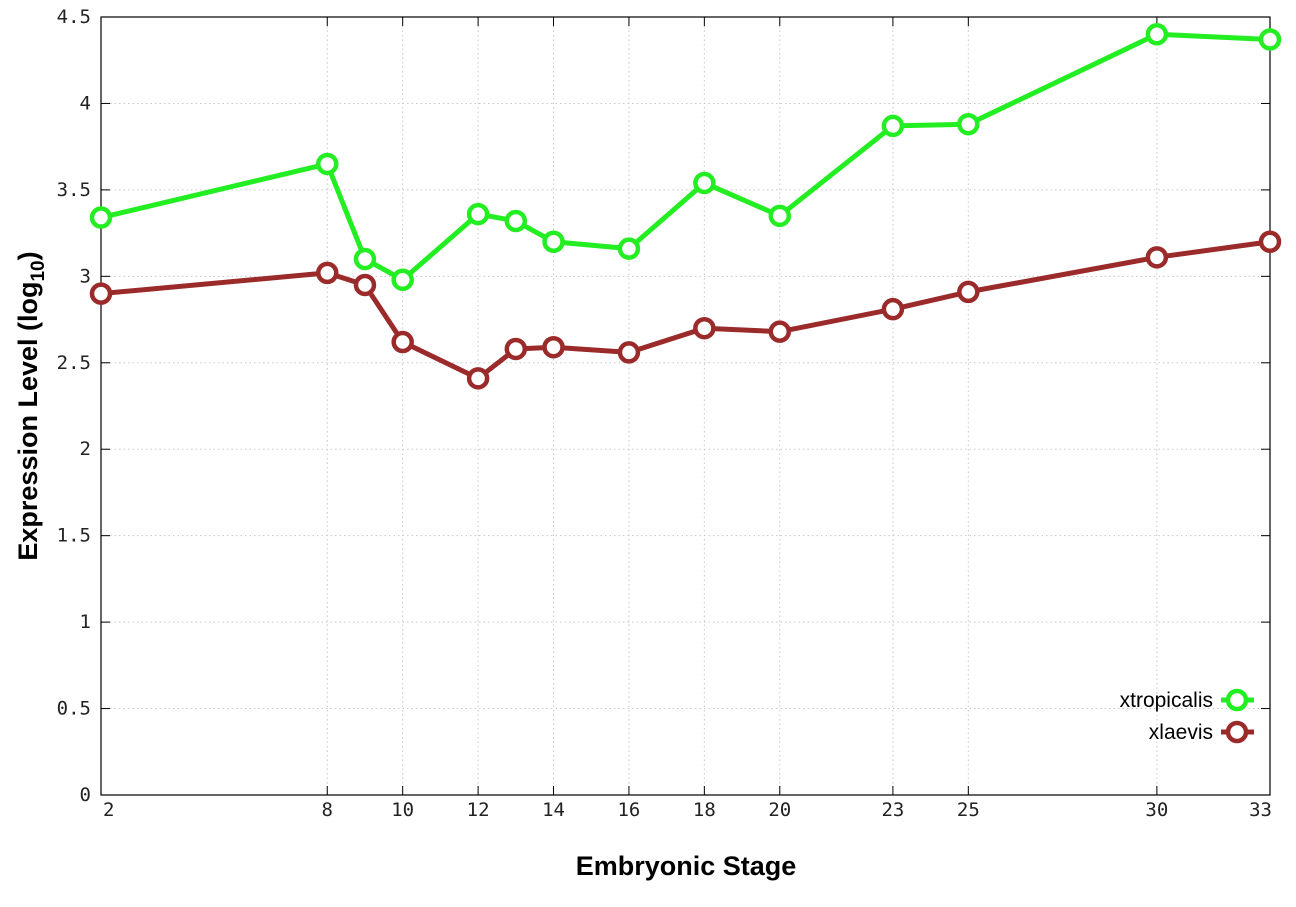 The image size is (1296, 907). Describe the element at coordinates (85, 276) in the screenshot. I see `y-tick-label: 3` at that location.